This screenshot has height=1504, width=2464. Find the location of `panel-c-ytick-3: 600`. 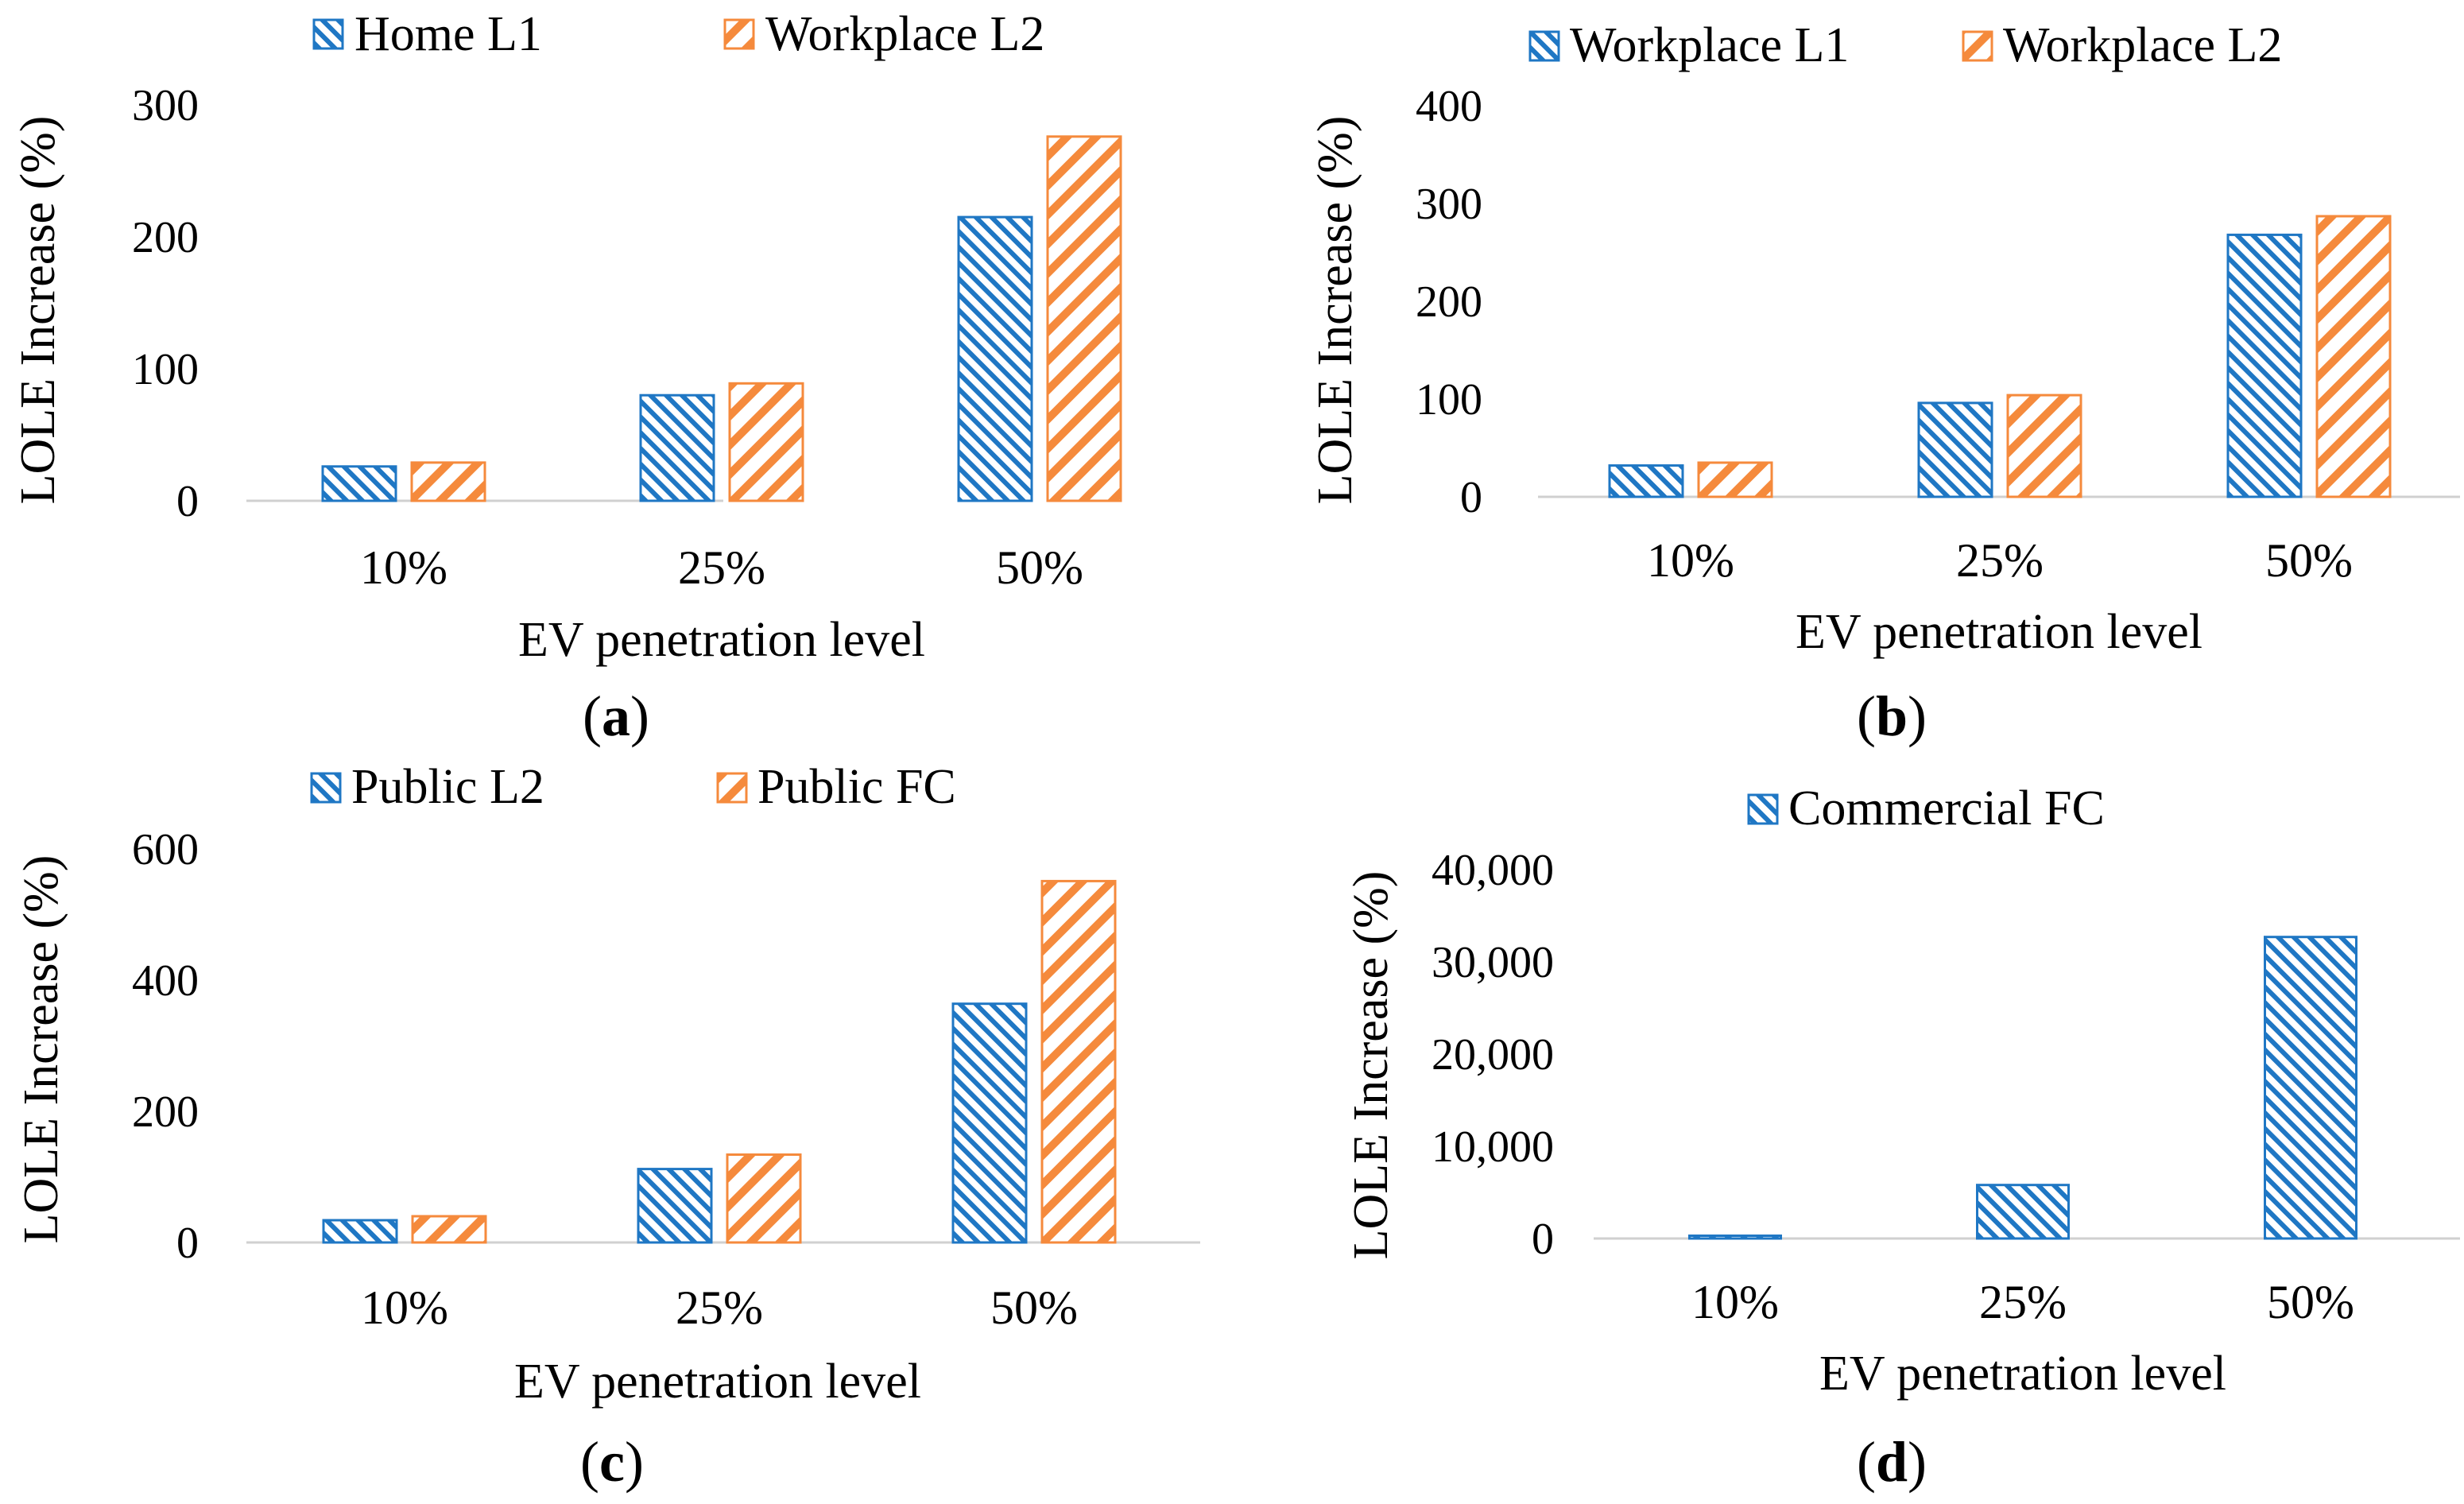

panel-c-ytick-3: 600 is located at coordinates (165, 849).